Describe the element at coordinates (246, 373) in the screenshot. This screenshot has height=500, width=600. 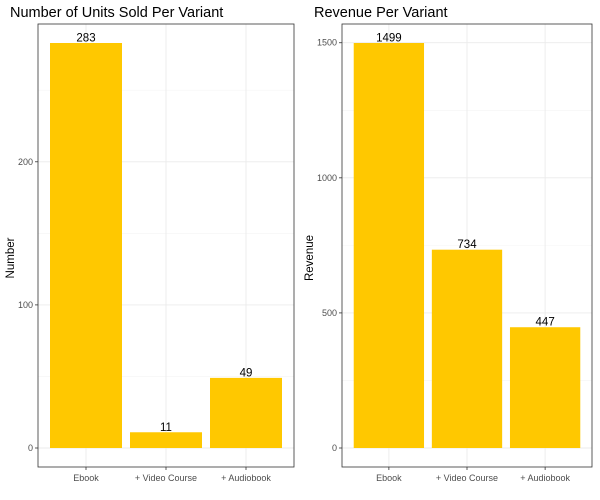
I see `data-label: 49` at that location.